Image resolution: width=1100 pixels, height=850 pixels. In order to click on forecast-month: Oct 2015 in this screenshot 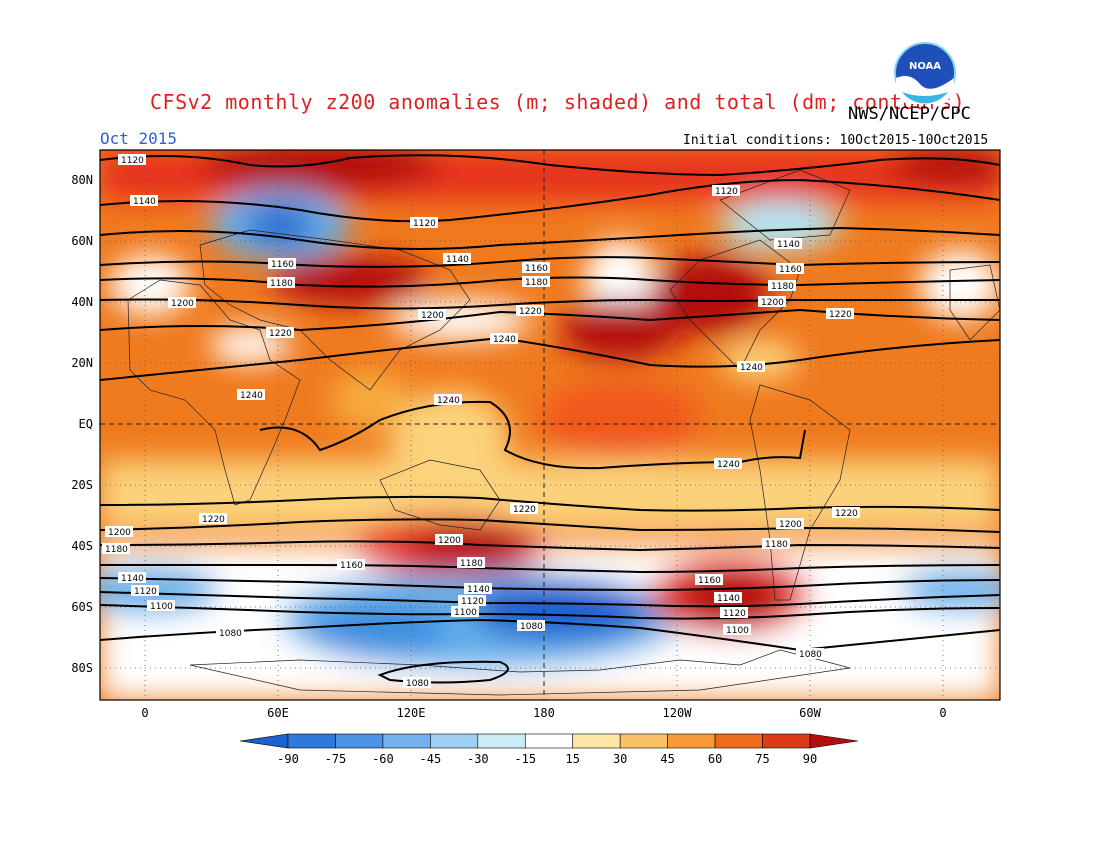, I will do `click(139, 138)`.